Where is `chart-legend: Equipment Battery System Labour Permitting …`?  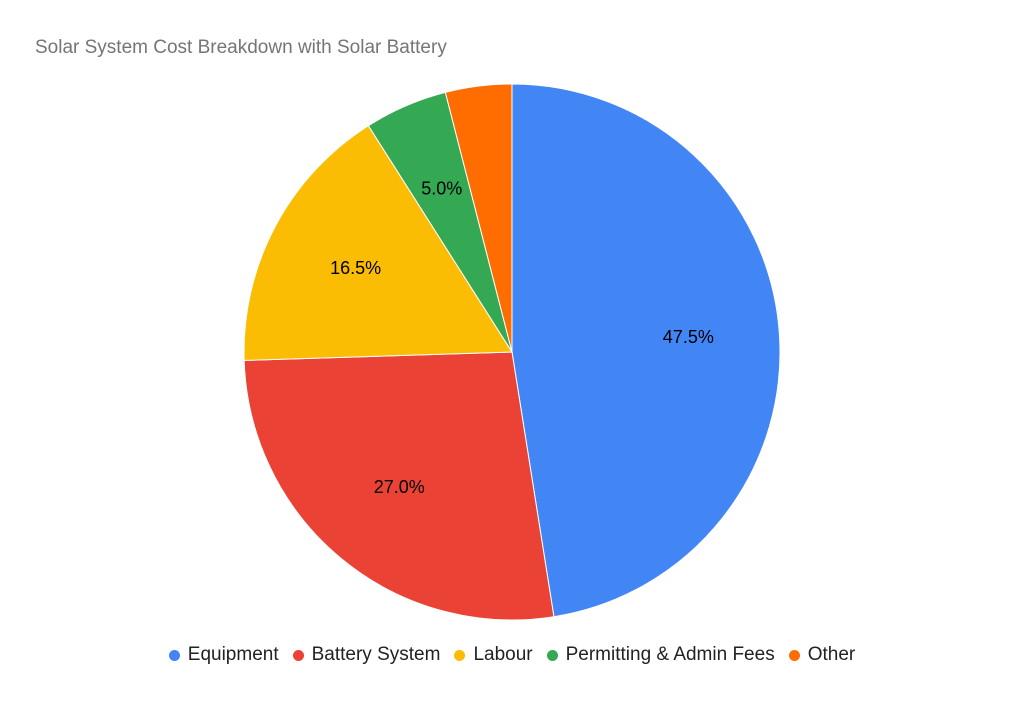
chart-legend: Equipment Battery System Labour Permitting … is located at coordinates (512, 655).